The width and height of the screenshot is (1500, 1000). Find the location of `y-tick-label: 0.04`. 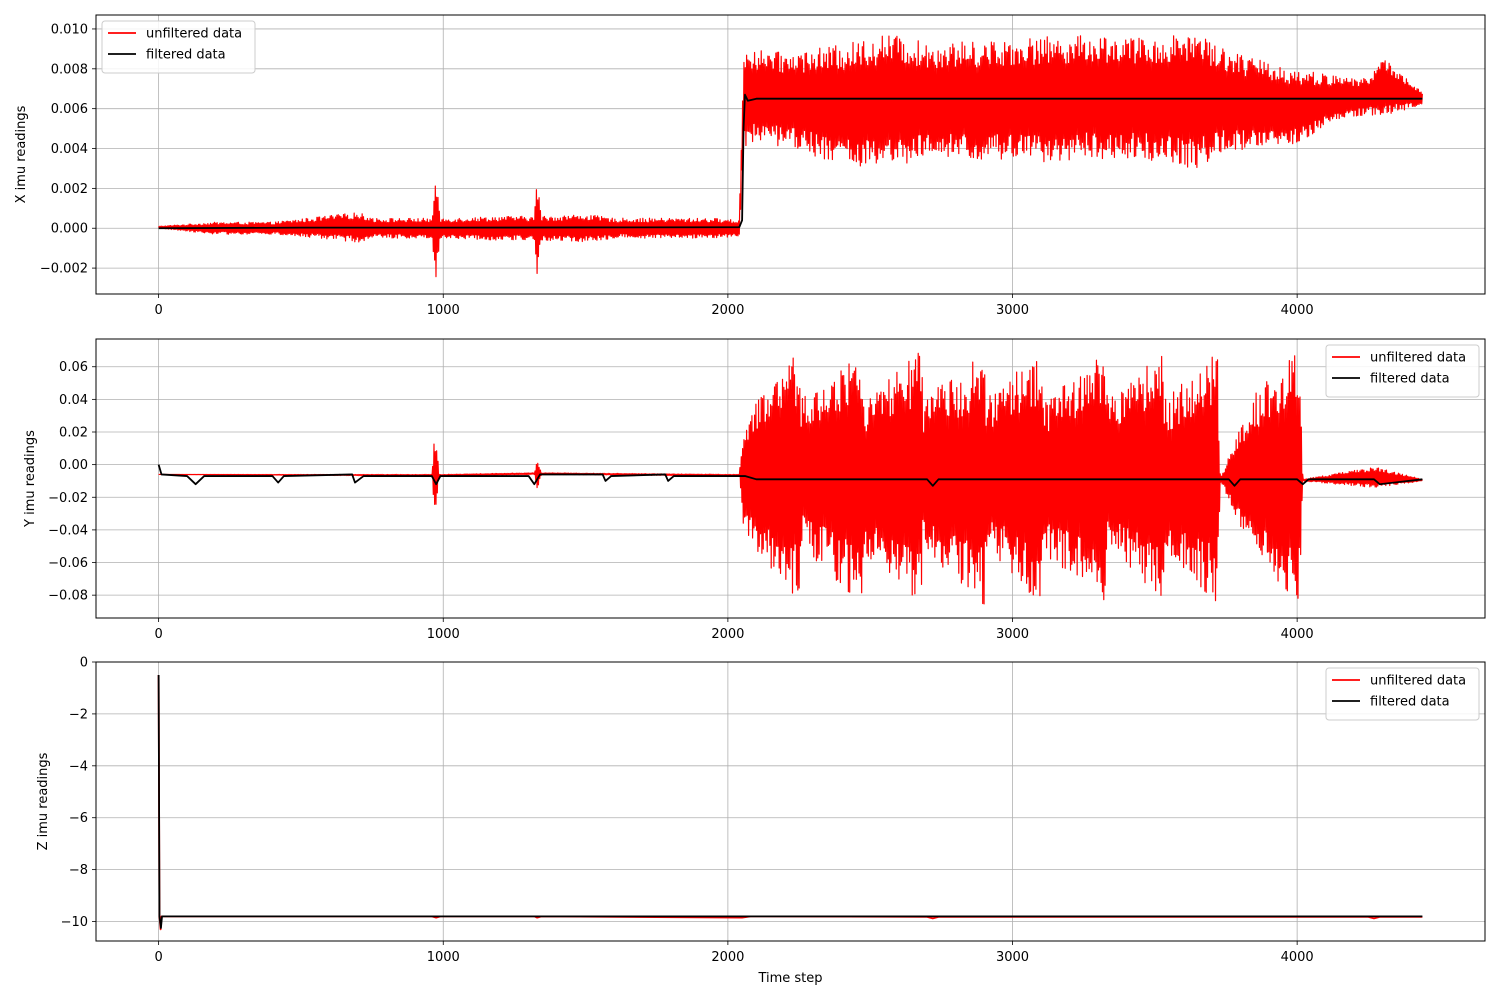

y-tick-label: 0.04 is located at coordinates (73, 400).